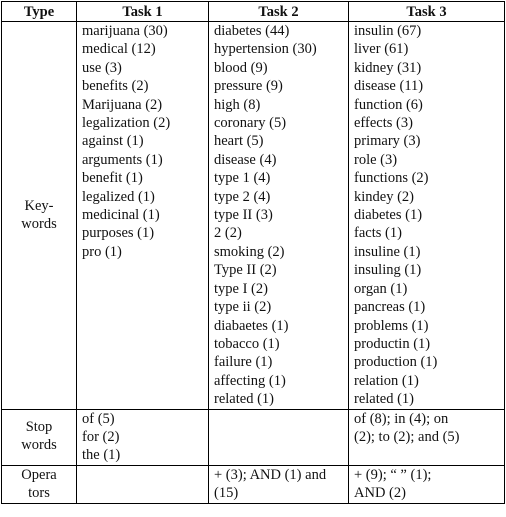  I want to click on list-item: tobacco (1), so click(247, 343).